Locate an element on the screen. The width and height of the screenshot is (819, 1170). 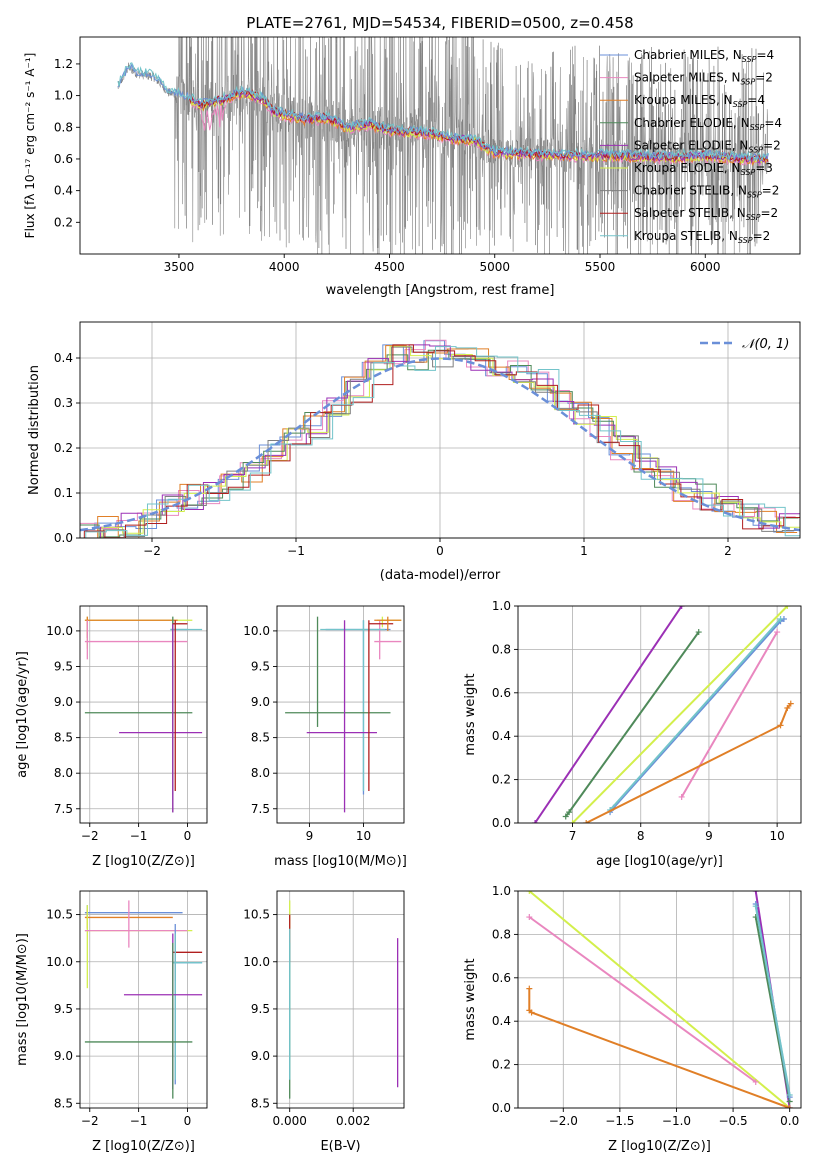
massweight_vs_Z-frame: −2.0 −1.5 −1.0 −0.5 0.0 0.0 0.2 0.4 0.6 0.8 1.0 is located at coordinates (647, 1006).